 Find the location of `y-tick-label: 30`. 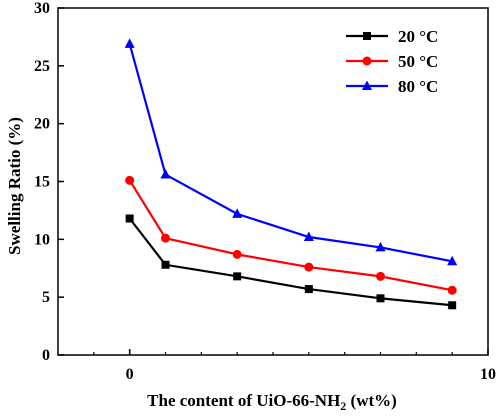

y-tick-label: 30 is located at coordinates (42, 8).